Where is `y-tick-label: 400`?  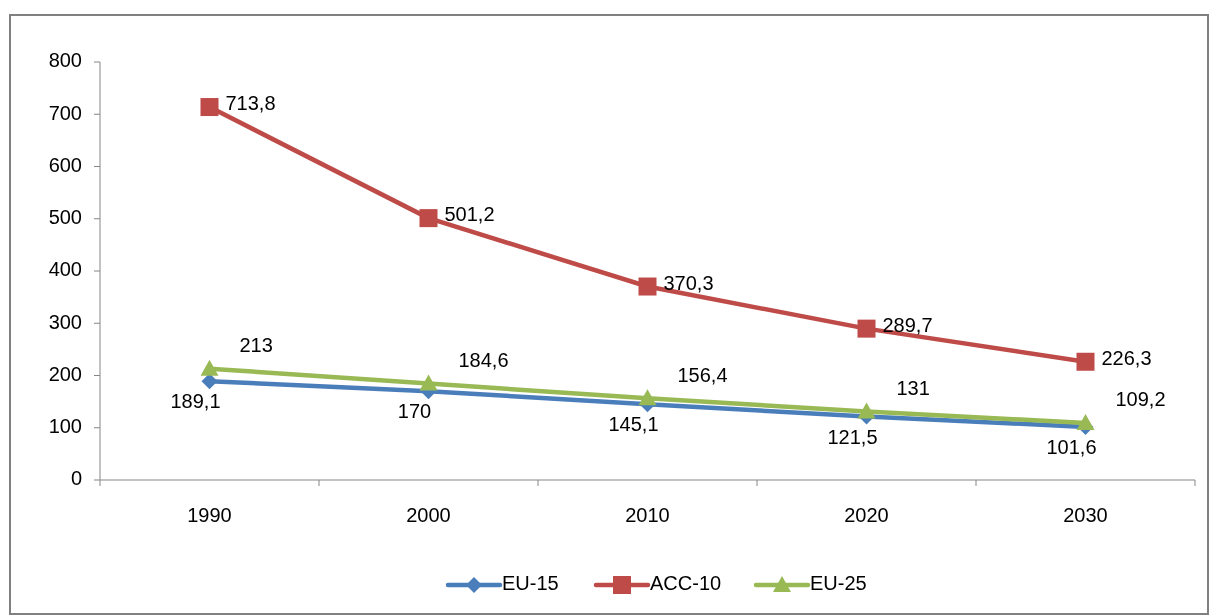 y-tick-label: 400 is located at coordinates (65, 269).